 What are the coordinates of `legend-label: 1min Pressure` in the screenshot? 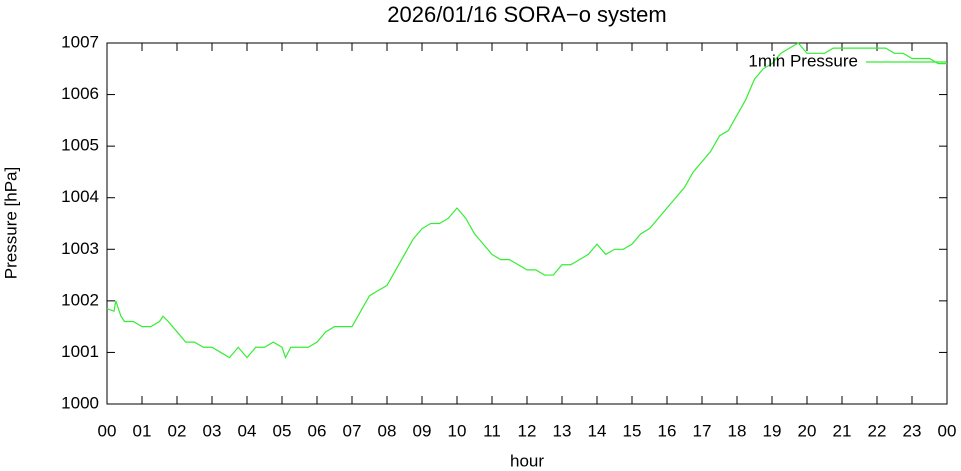 It's located at (803, 60).